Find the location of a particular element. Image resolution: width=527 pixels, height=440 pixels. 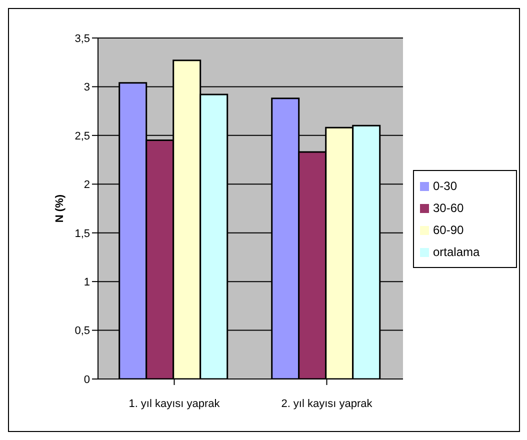

y-tick-label: 3 is located at coordinates (87, 88).